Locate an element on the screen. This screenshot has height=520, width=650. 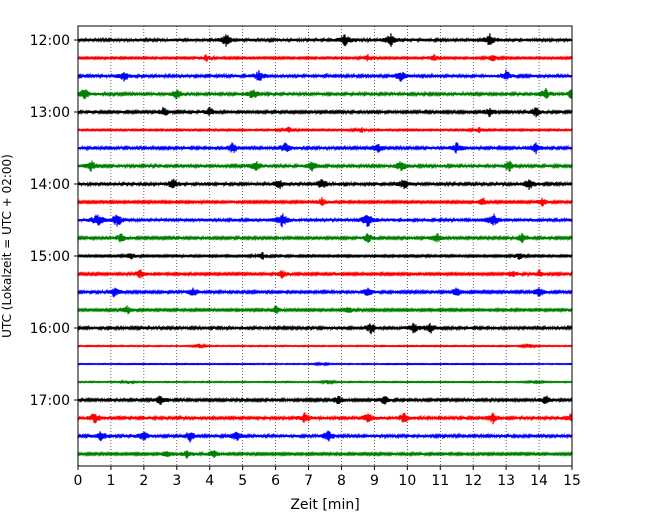
x-tick-label: 9 is located at coordinates (374, 481).